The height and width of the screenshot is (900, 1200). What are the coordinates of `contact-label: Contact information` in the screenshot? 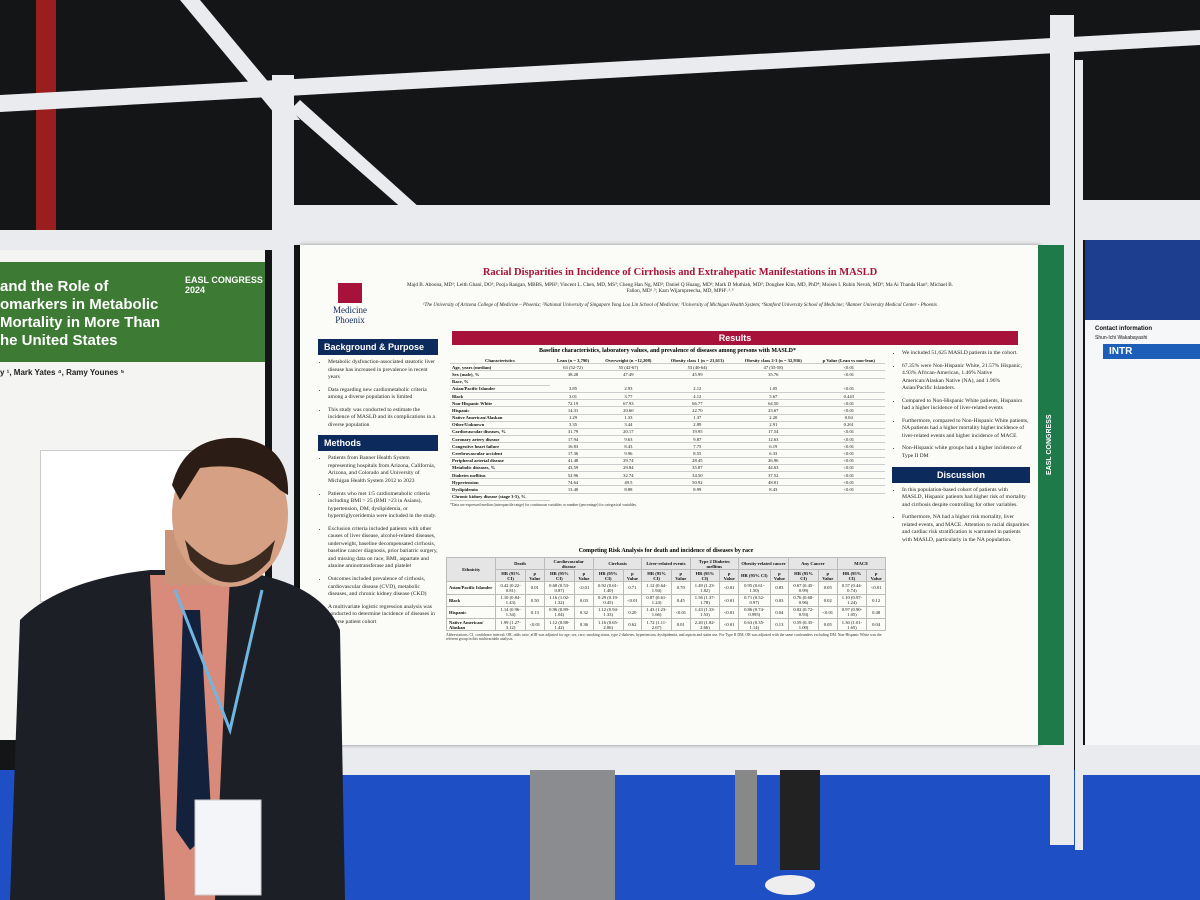 It's located at (1123, 329).